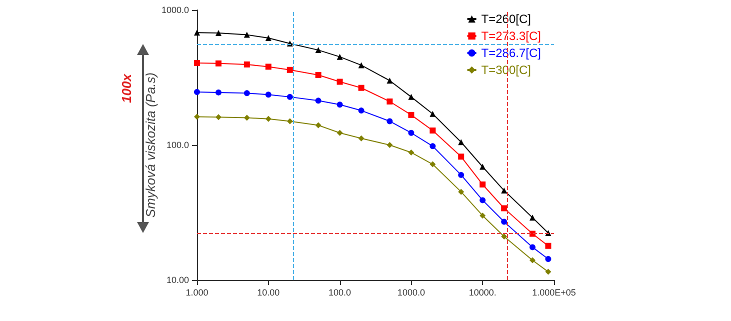  What do you see at coordinates (126, 88) in the screenshot?
I see `text: 100x` at bounding box center [126, 88].